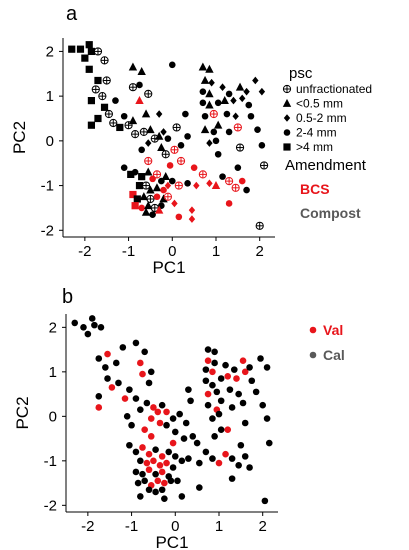 Image resolution: width=409 pixels, height=550 pixels. I want to click on x-tick-label: 0, so click(175, 526).